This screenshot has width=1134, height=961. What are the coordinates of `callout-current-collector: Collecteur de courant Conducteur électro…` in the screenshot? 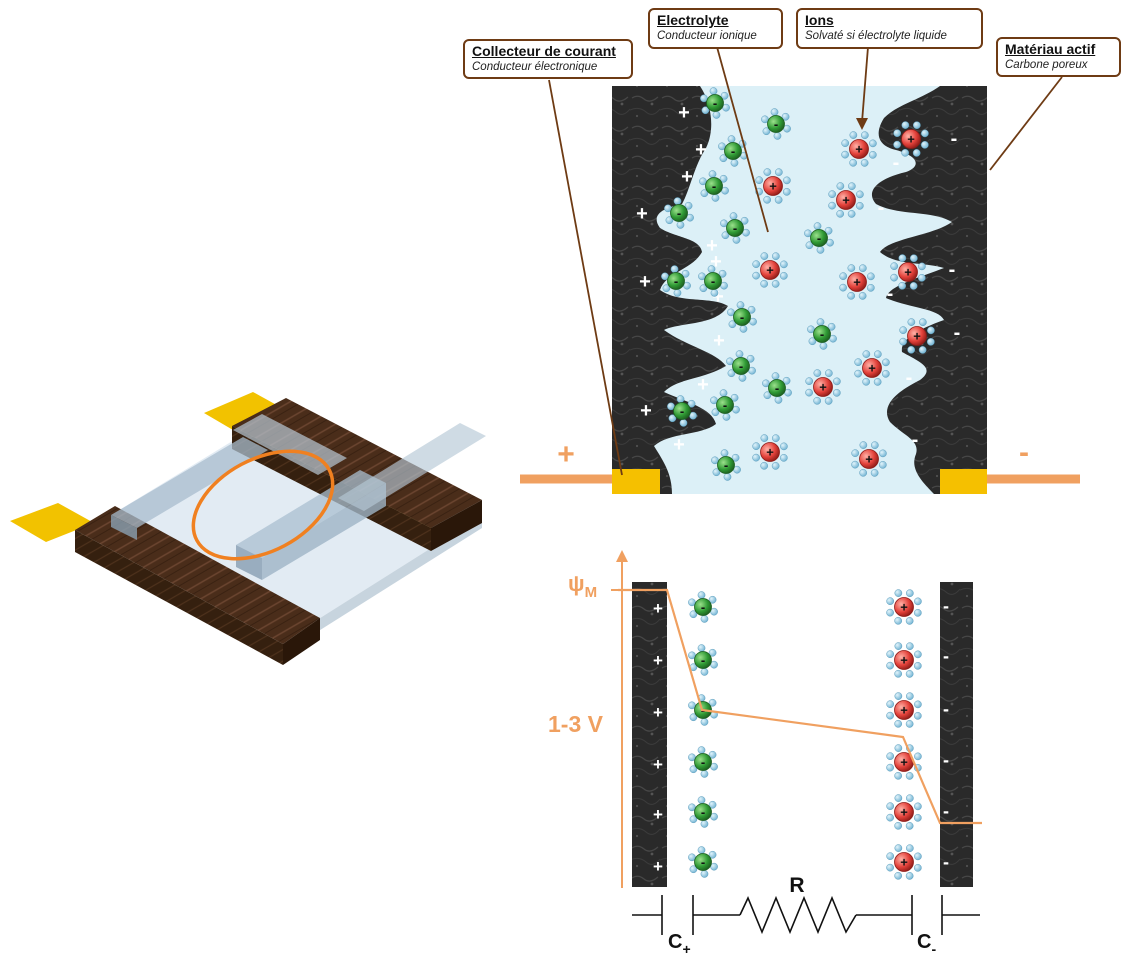 It's located at (548, 59).